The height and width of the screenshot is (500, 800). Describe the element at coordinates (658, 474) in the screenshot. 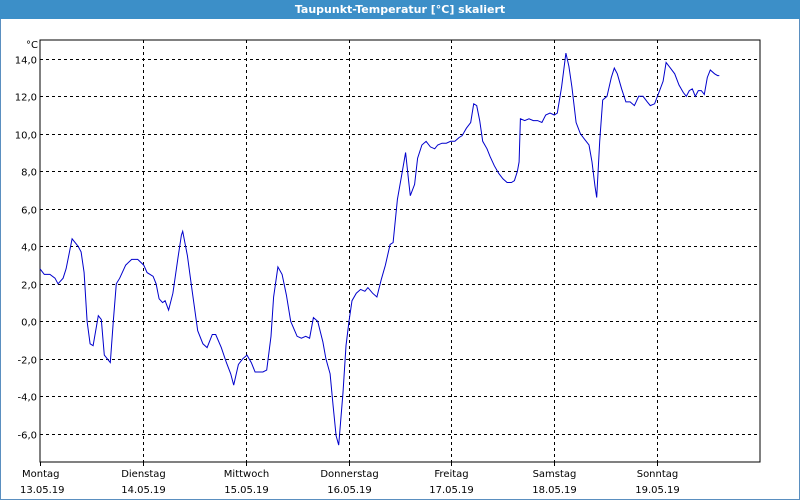

I see `x-tick-day-label: Sonntag` at that location.